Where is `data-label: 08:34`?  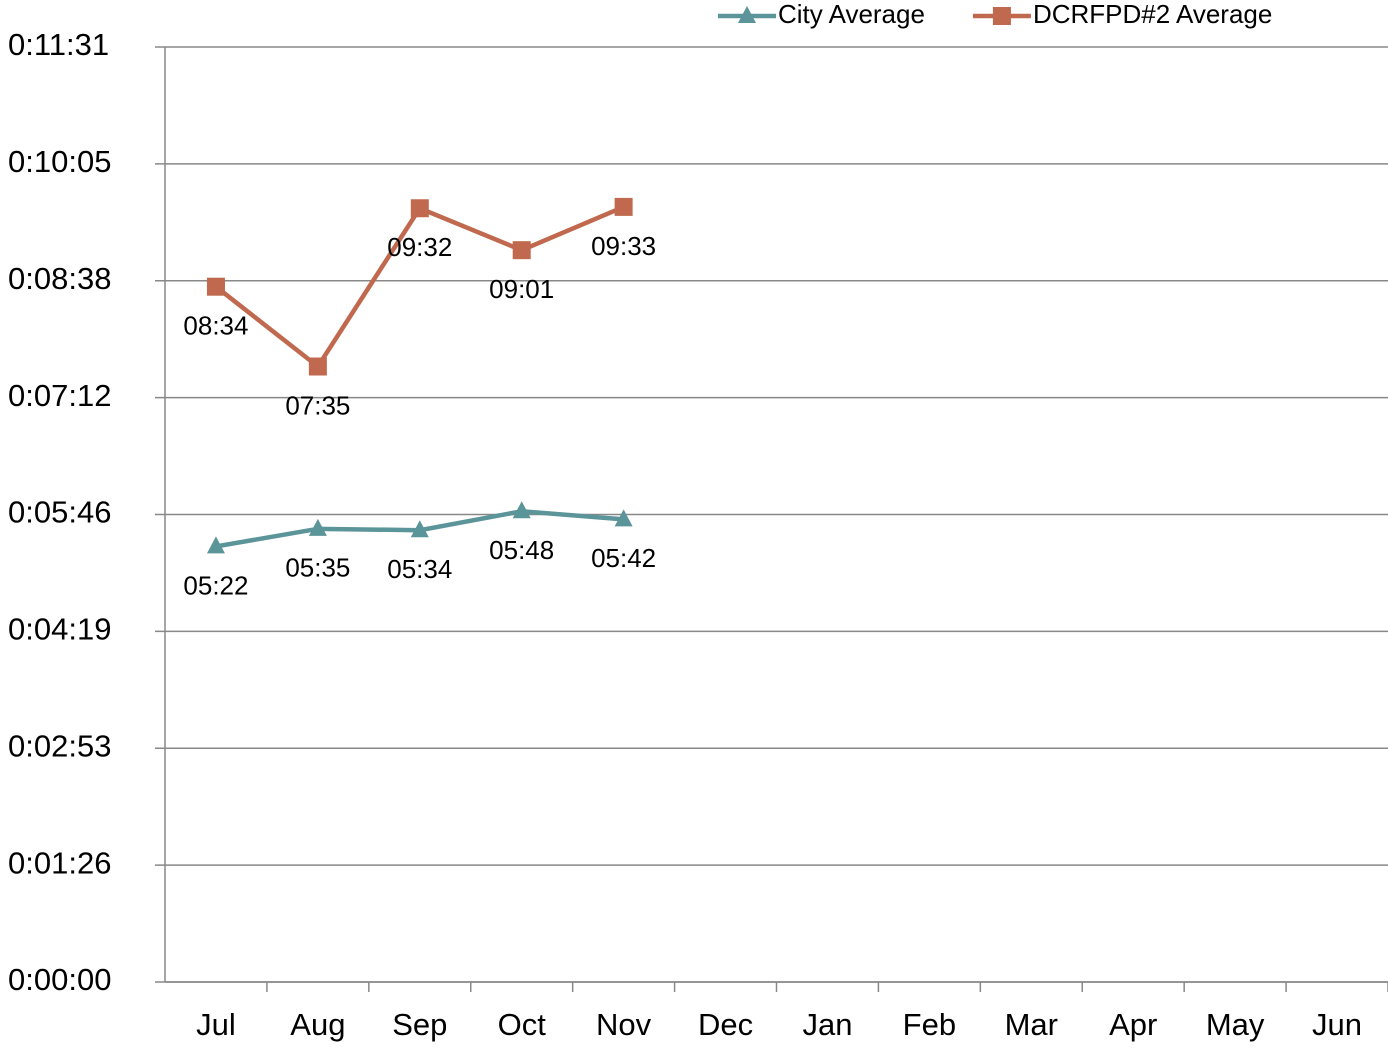 data-label: 08:34 is located at coordinates (215, 326).